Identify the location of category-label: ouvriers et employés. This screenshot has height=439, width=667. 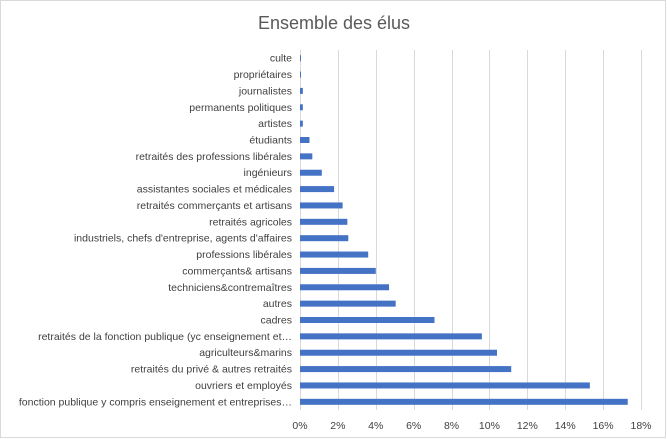
(243, 386).